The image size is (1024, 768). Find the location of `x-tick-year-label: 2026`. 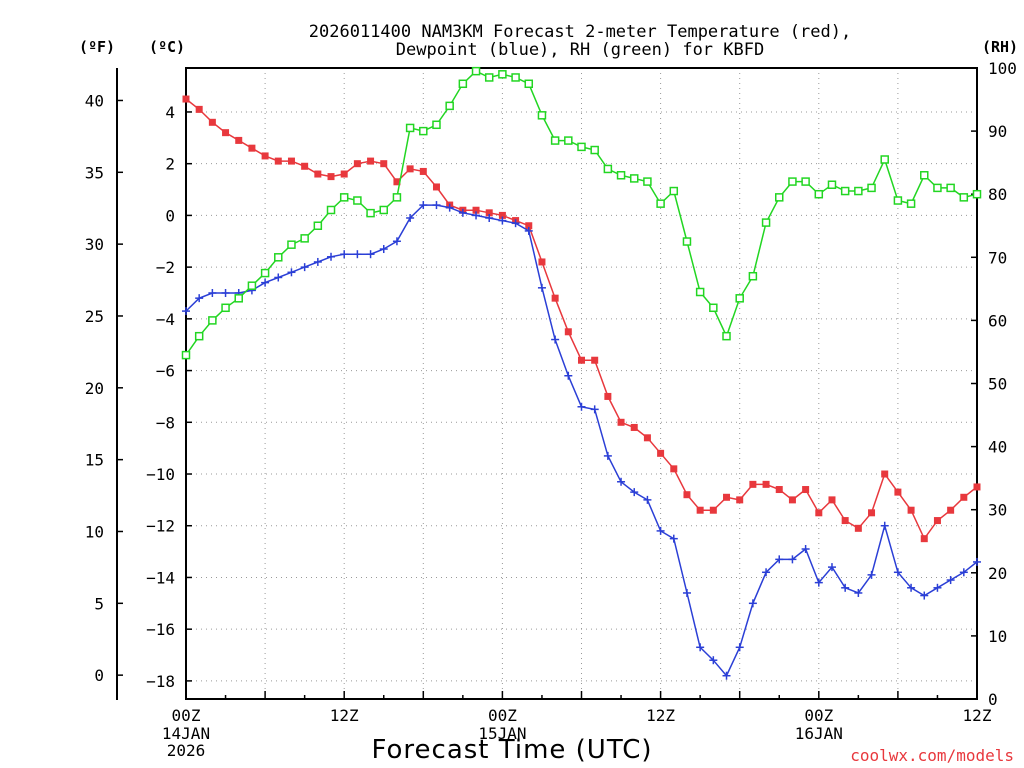

x-tick-year-label: 2026 is located at coordinates (186, 750).